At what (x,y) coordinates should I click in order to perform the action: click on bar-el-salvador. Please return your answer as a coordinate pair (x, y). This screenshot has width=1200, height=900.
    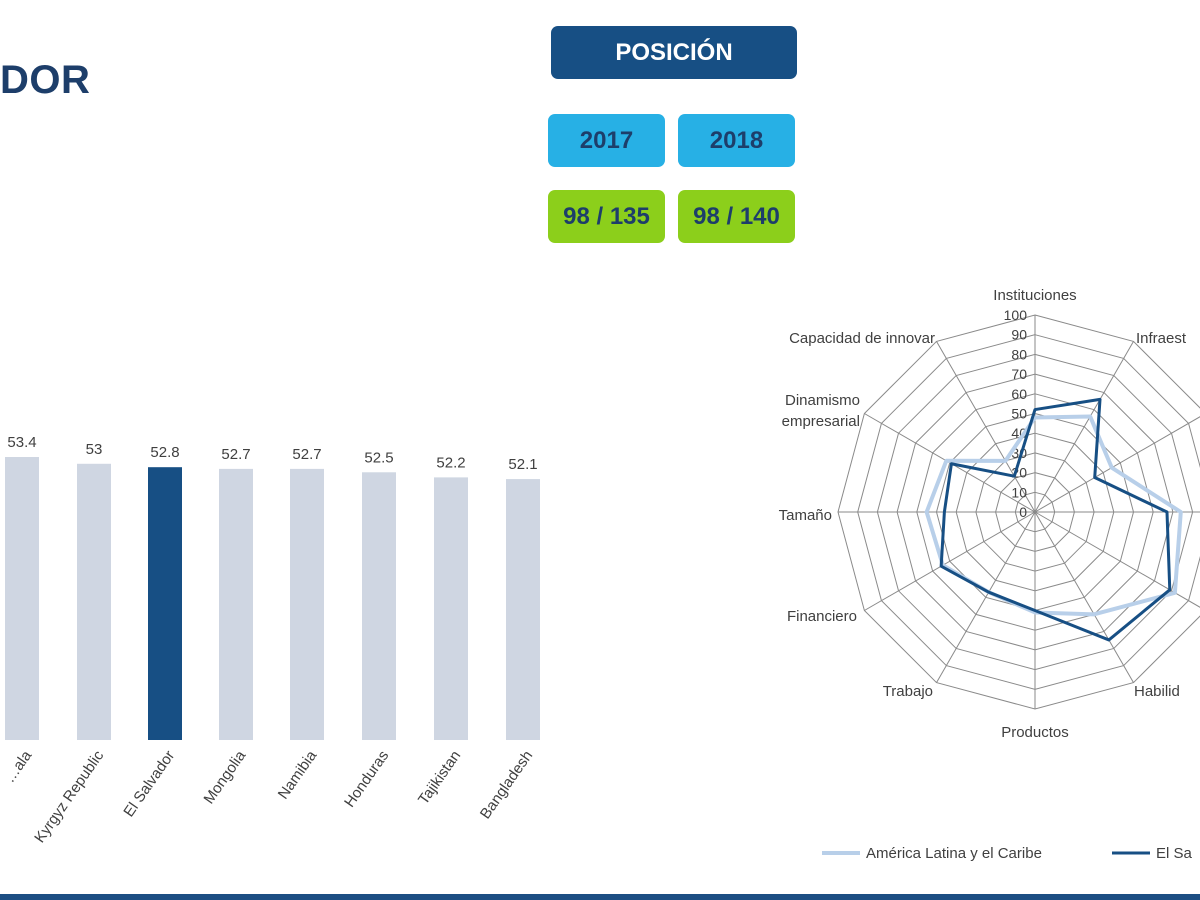
    Looking at the image, I should click on (165, 603).